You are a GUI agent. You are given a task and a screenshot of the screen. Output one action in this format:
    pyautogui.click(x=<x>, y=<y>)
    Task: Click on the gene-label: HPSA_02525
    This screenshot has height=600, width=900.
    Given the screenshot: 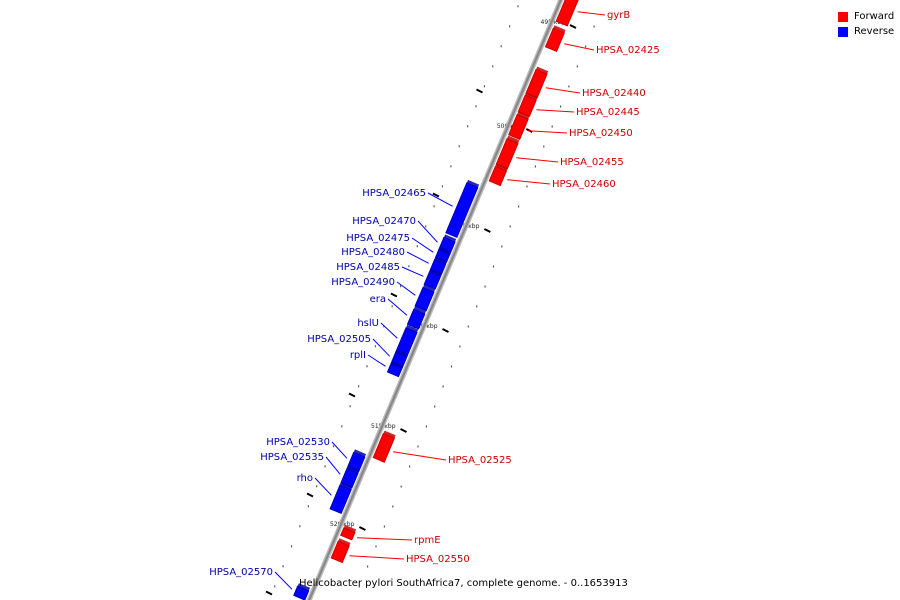 What is the action you would take?
    pyautogui.click(x=480, y=460)
    